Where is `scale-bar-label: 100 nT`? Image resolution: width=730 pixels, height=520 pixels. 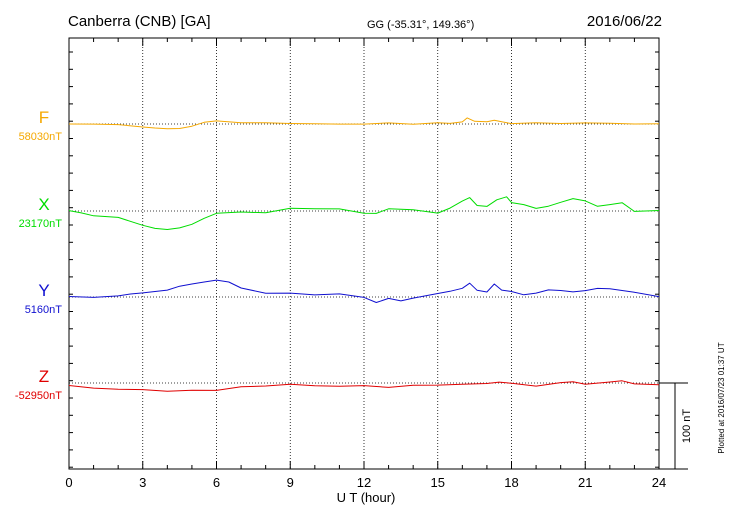
scale-bar-label: 100 nT is located at coordinates (687, 426).